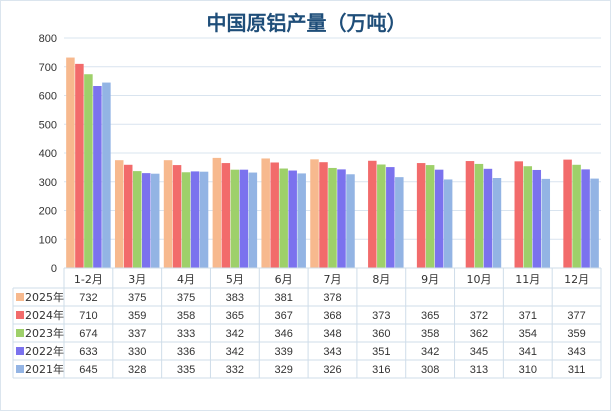  What do you see at coordinates (519, 214) in the screenshot?
I see `bar-2024年-11月` at bounding box center [519, 214].